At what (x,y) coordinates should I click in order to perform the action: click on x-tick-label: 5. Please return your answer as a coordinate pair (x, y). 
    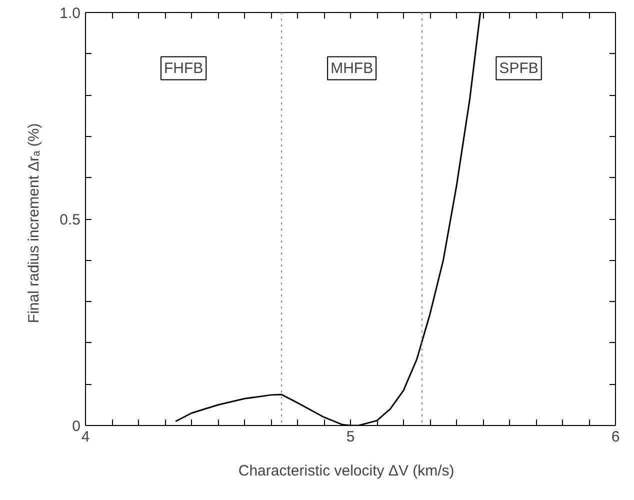
    Looking at the image, I should click on (350, 437).